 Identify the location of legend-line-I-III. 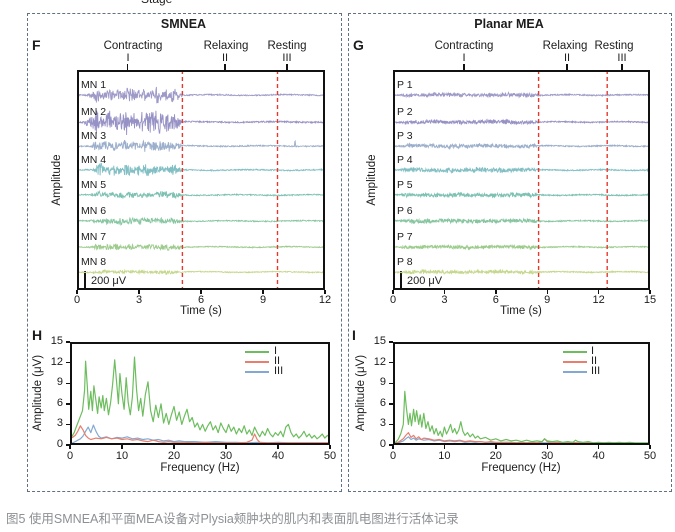
(575, 372).